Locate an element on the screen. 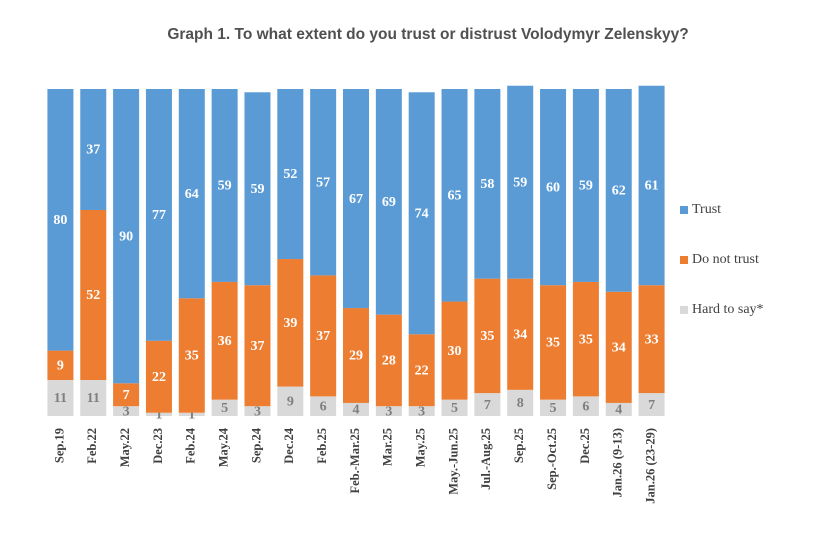  value-label: 62 is located at coordinates (619, 191).